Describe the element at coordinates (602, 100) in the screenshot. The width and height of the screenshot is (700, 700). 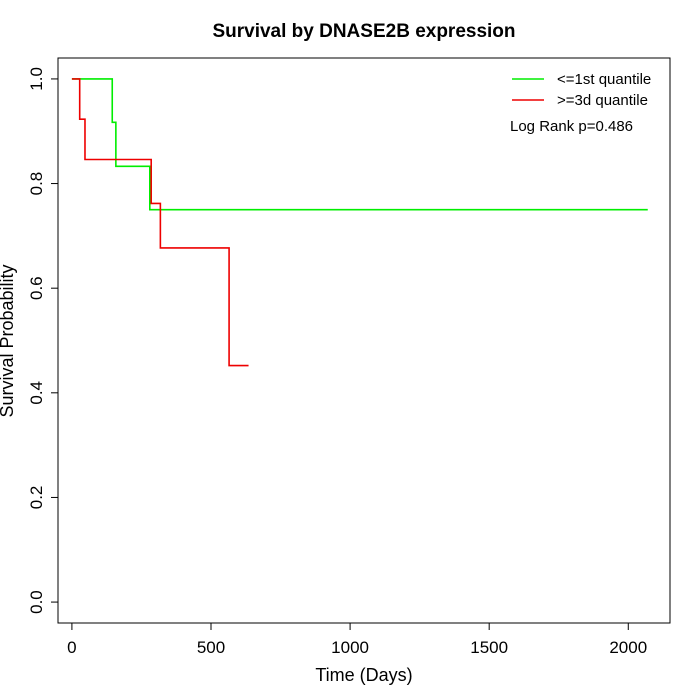
I see `legend-label-series-2: >=3d quantile` at that location.